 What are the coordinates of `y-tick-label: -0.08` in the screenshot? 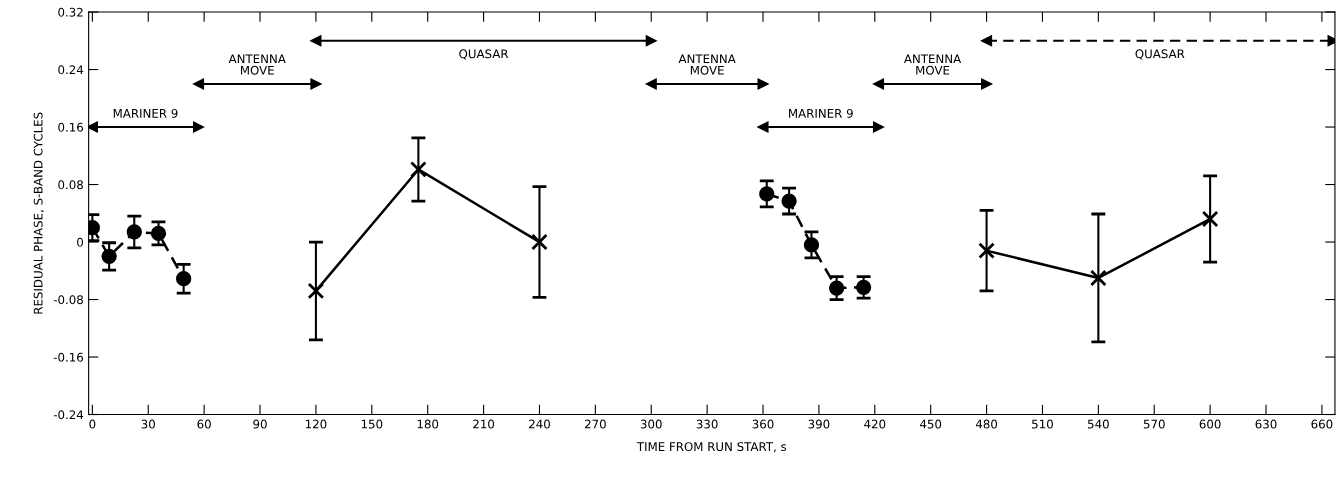 It's located at (68, 300).